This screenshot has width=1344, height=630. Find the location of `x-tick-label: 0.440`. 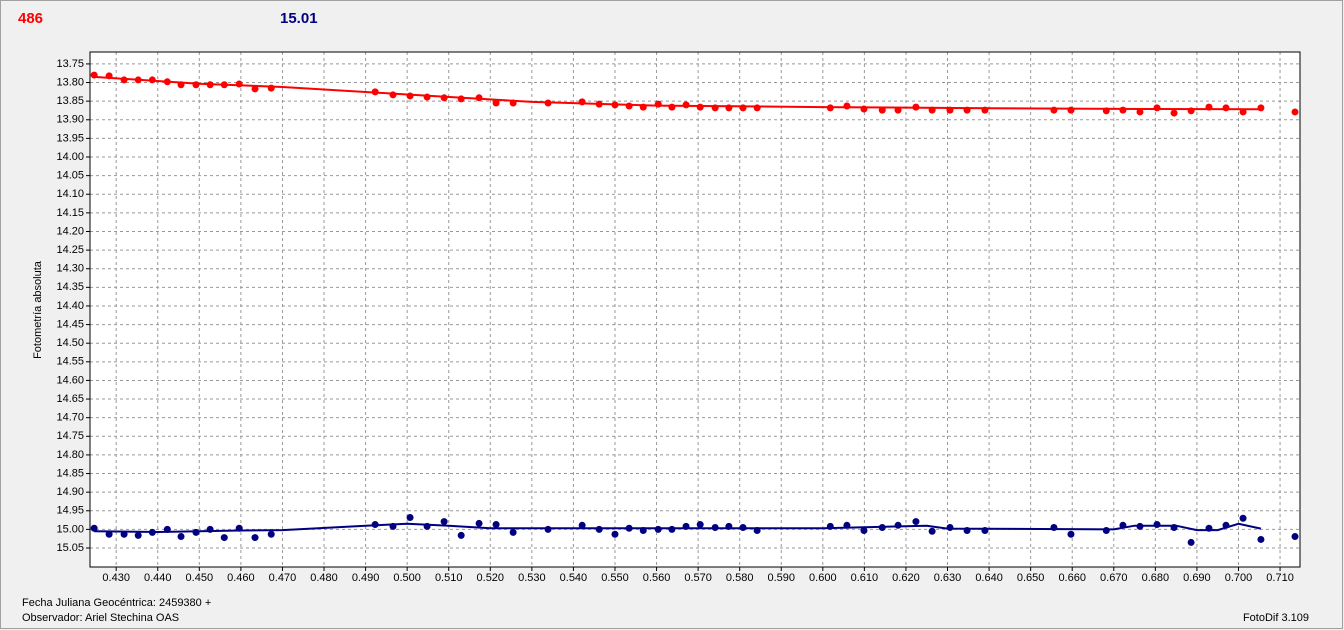

x-tick-label: 0.440 is located at coordinates (158, 578).